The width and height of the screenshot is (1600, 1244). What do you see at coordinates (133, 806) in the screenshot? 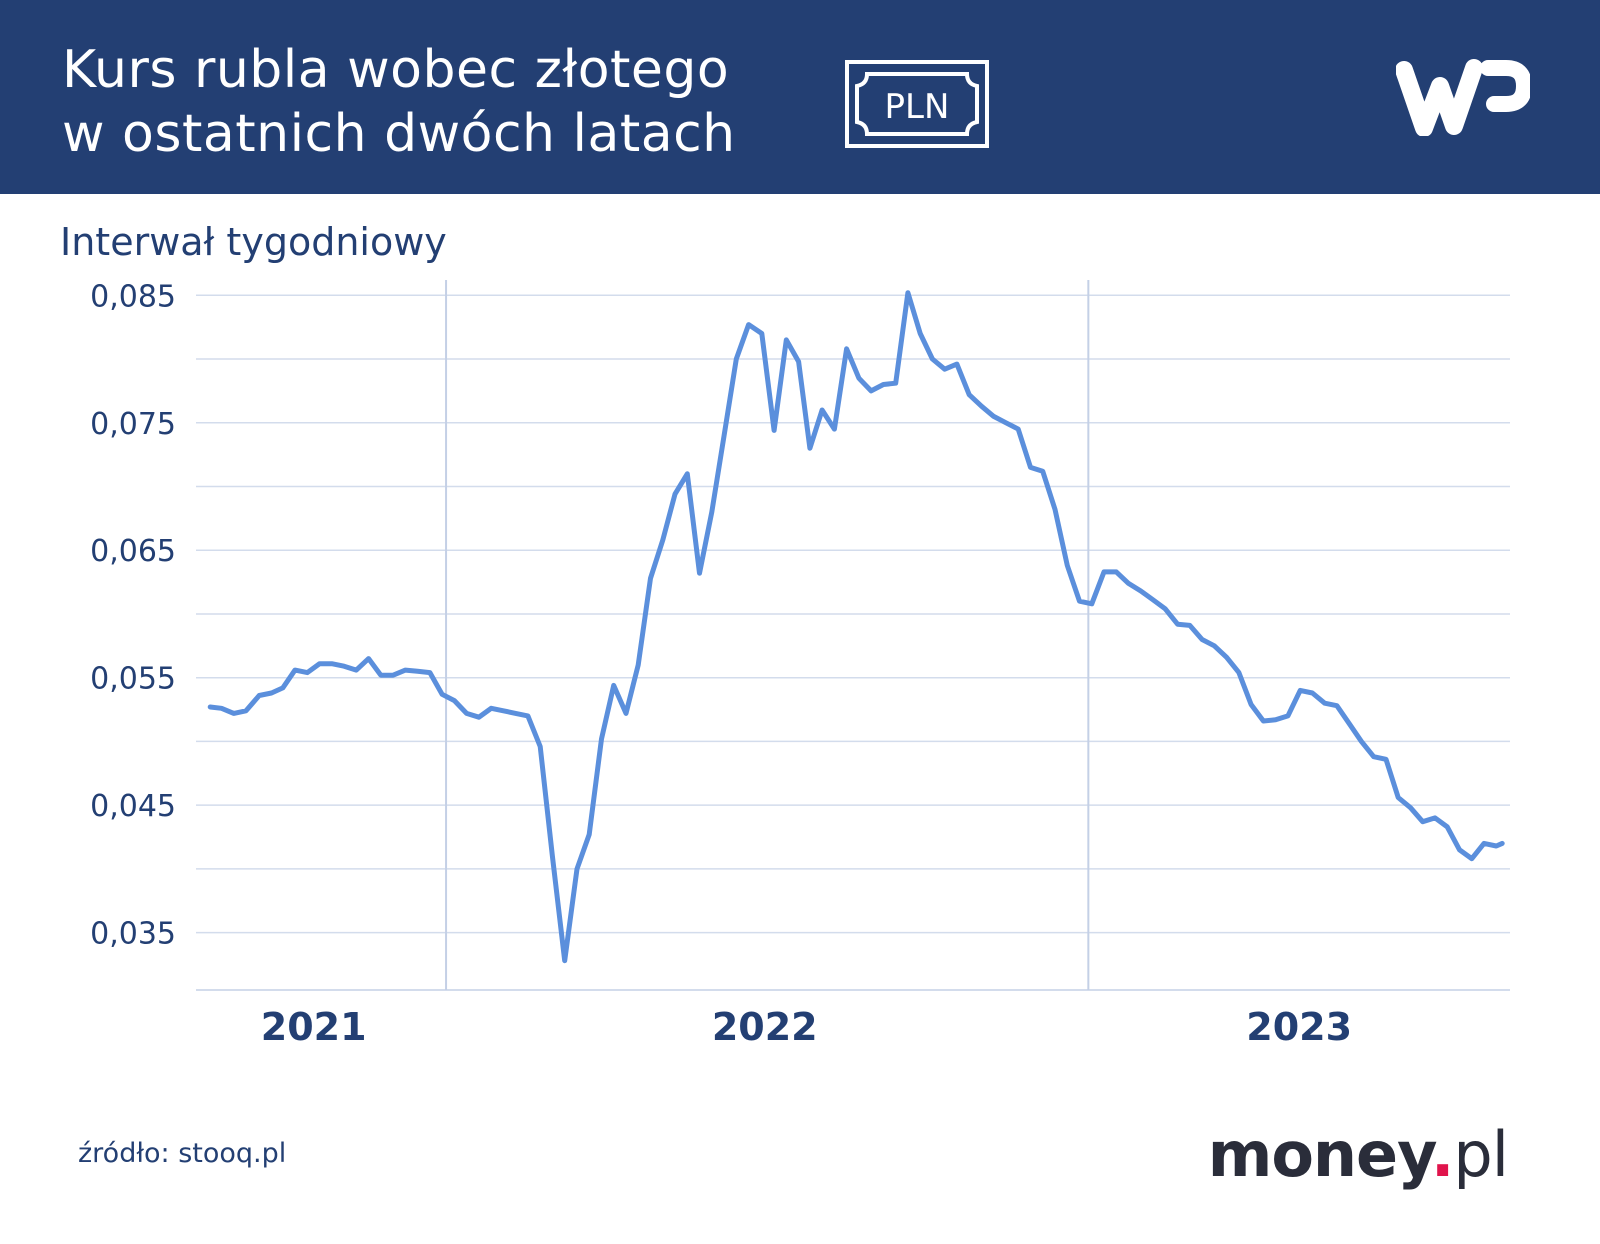
I see `y-tick-label: 0,045` at bounding box center [133, 806].